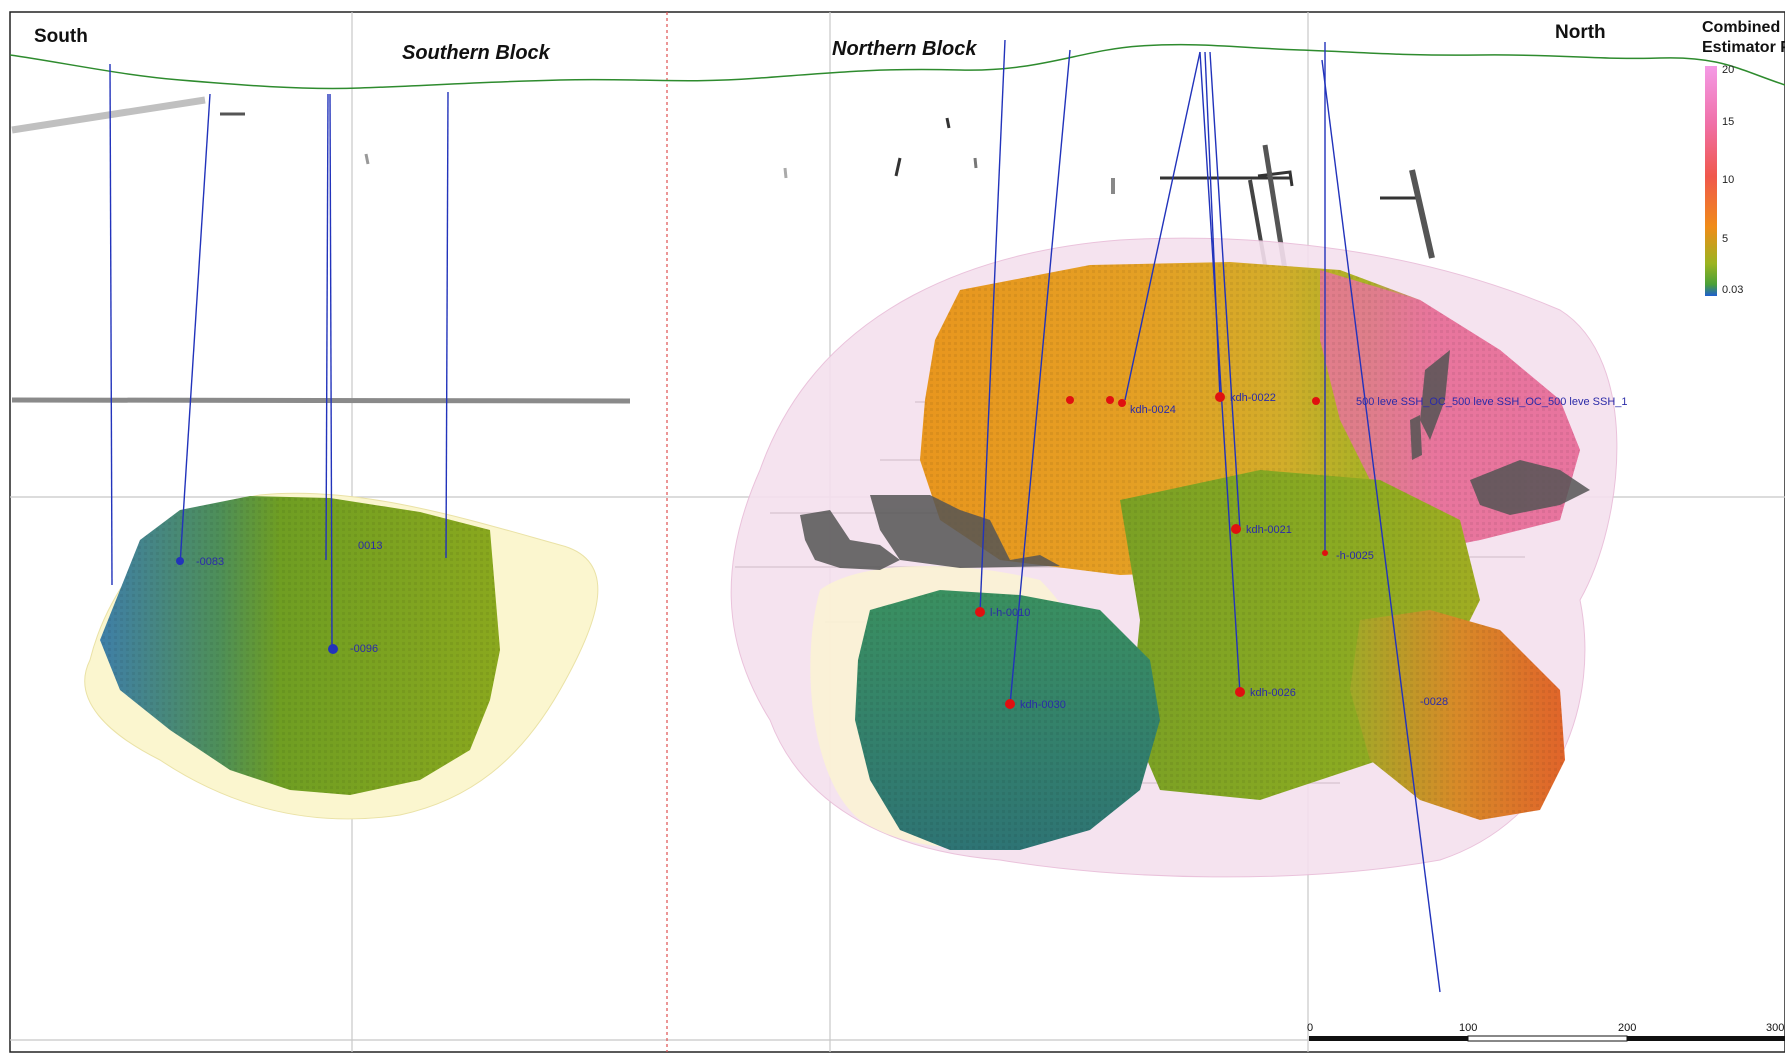 Image resolution: width=1785 pixels, height=1058 pixels. Describe the element at coordinates (1775, 1028) in the screenshot. I see `scale-tick: 300` at that location.